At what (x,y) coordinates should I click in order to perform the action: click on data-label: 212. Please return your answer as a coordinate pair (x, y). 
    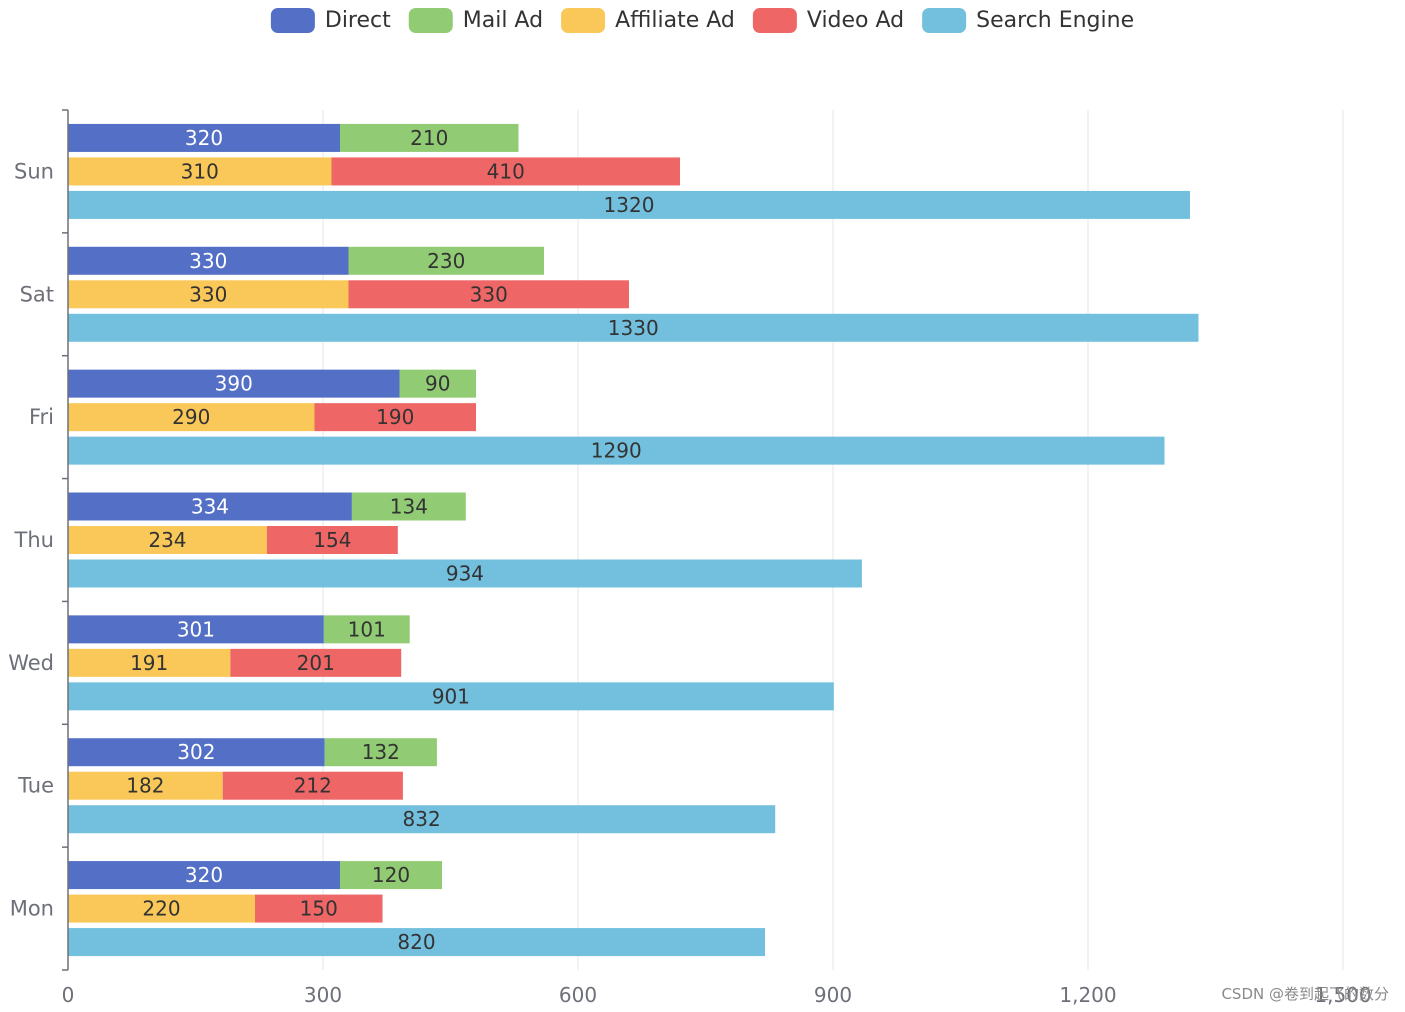
    Looking at the image, I should click on (313, 786).